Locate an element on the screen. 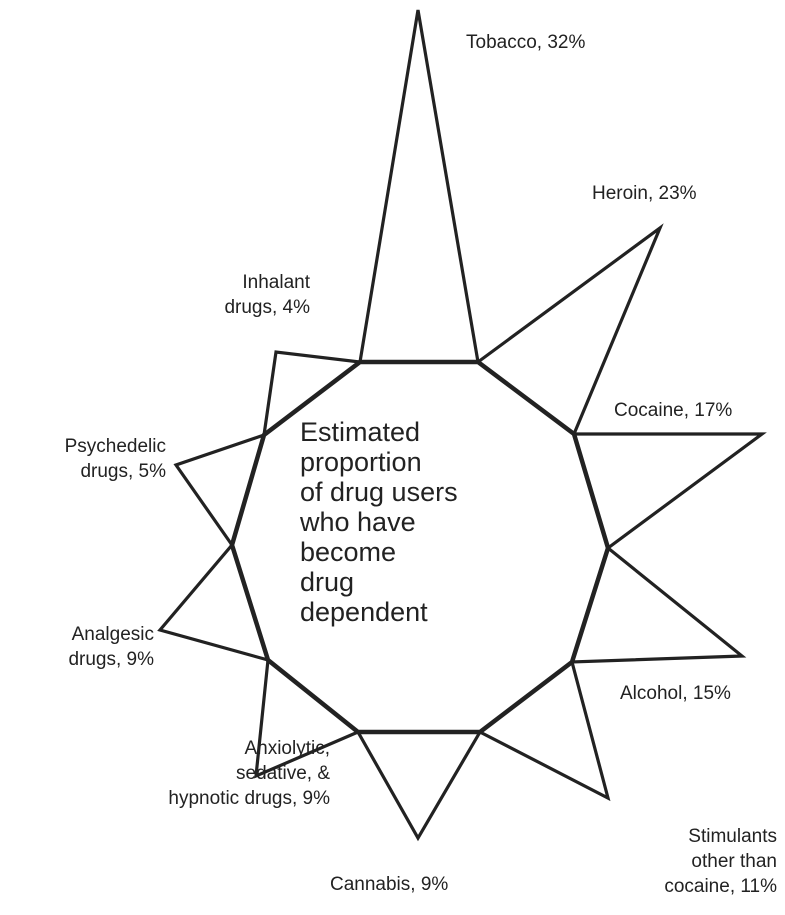 This screenshot has height=915, width=785. label-cannabis: Cannabis, 9% is located at coordinates (389, 884).